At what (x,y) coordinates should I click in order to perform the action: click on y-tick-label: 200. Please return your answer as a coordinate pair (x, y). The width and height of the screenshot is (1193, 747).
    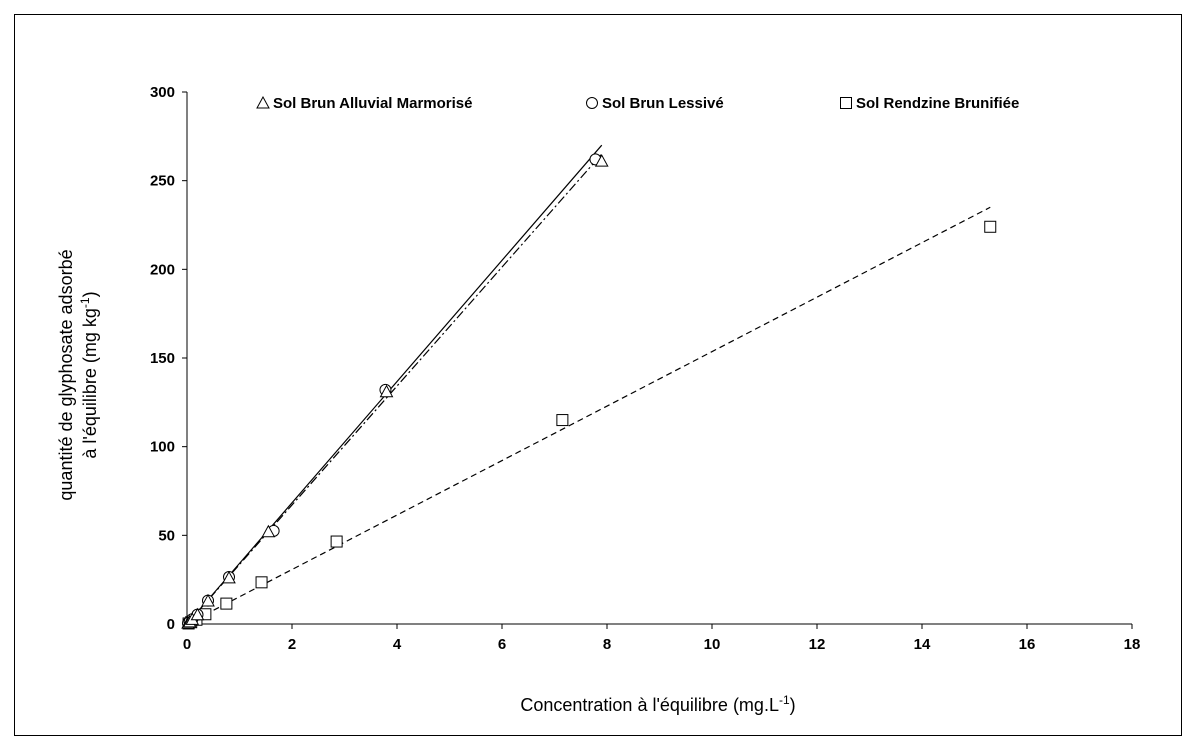
    Looking at the image, I should click on (162, 269).